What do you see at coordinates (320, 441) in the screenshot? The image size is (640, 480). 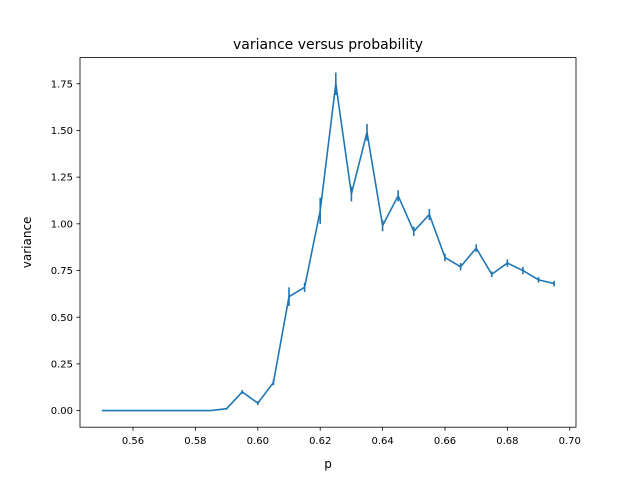 I see `x-tick-label: 0.62` at bounding box center [320, 441].